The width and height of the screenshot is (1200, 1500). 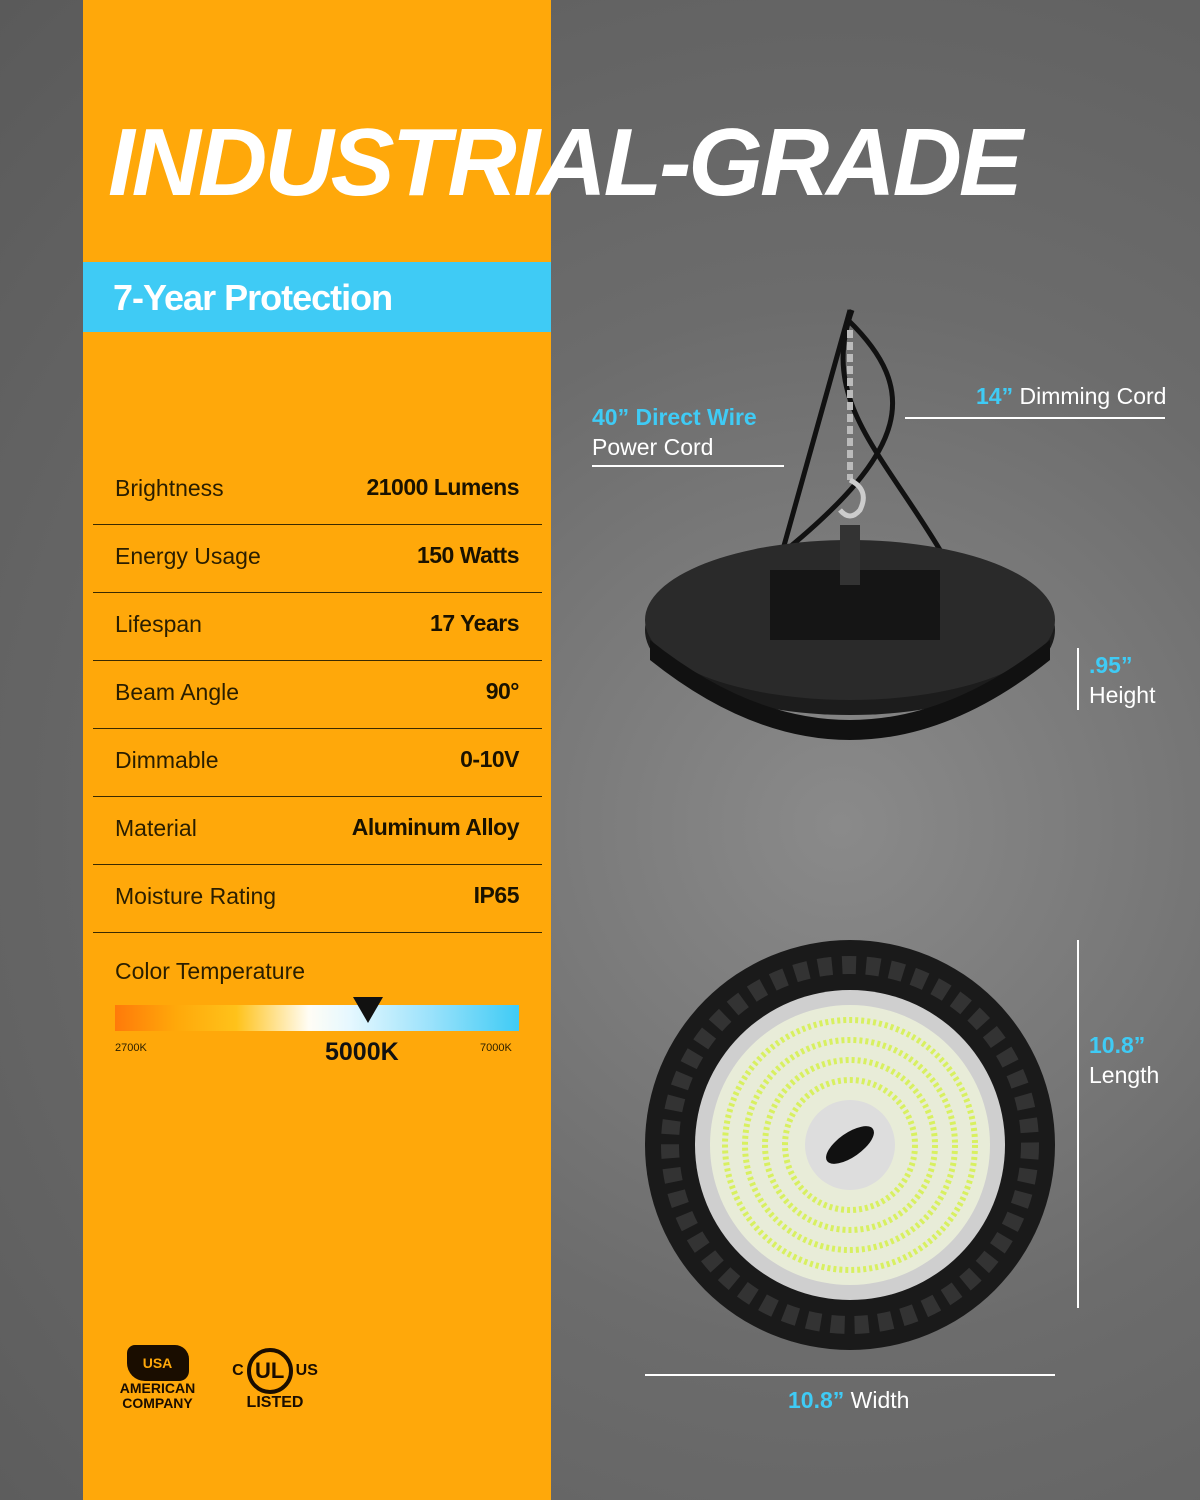 I want to click on spec-row: Brightness 21000 Lumens, so click(x=317, y=491).